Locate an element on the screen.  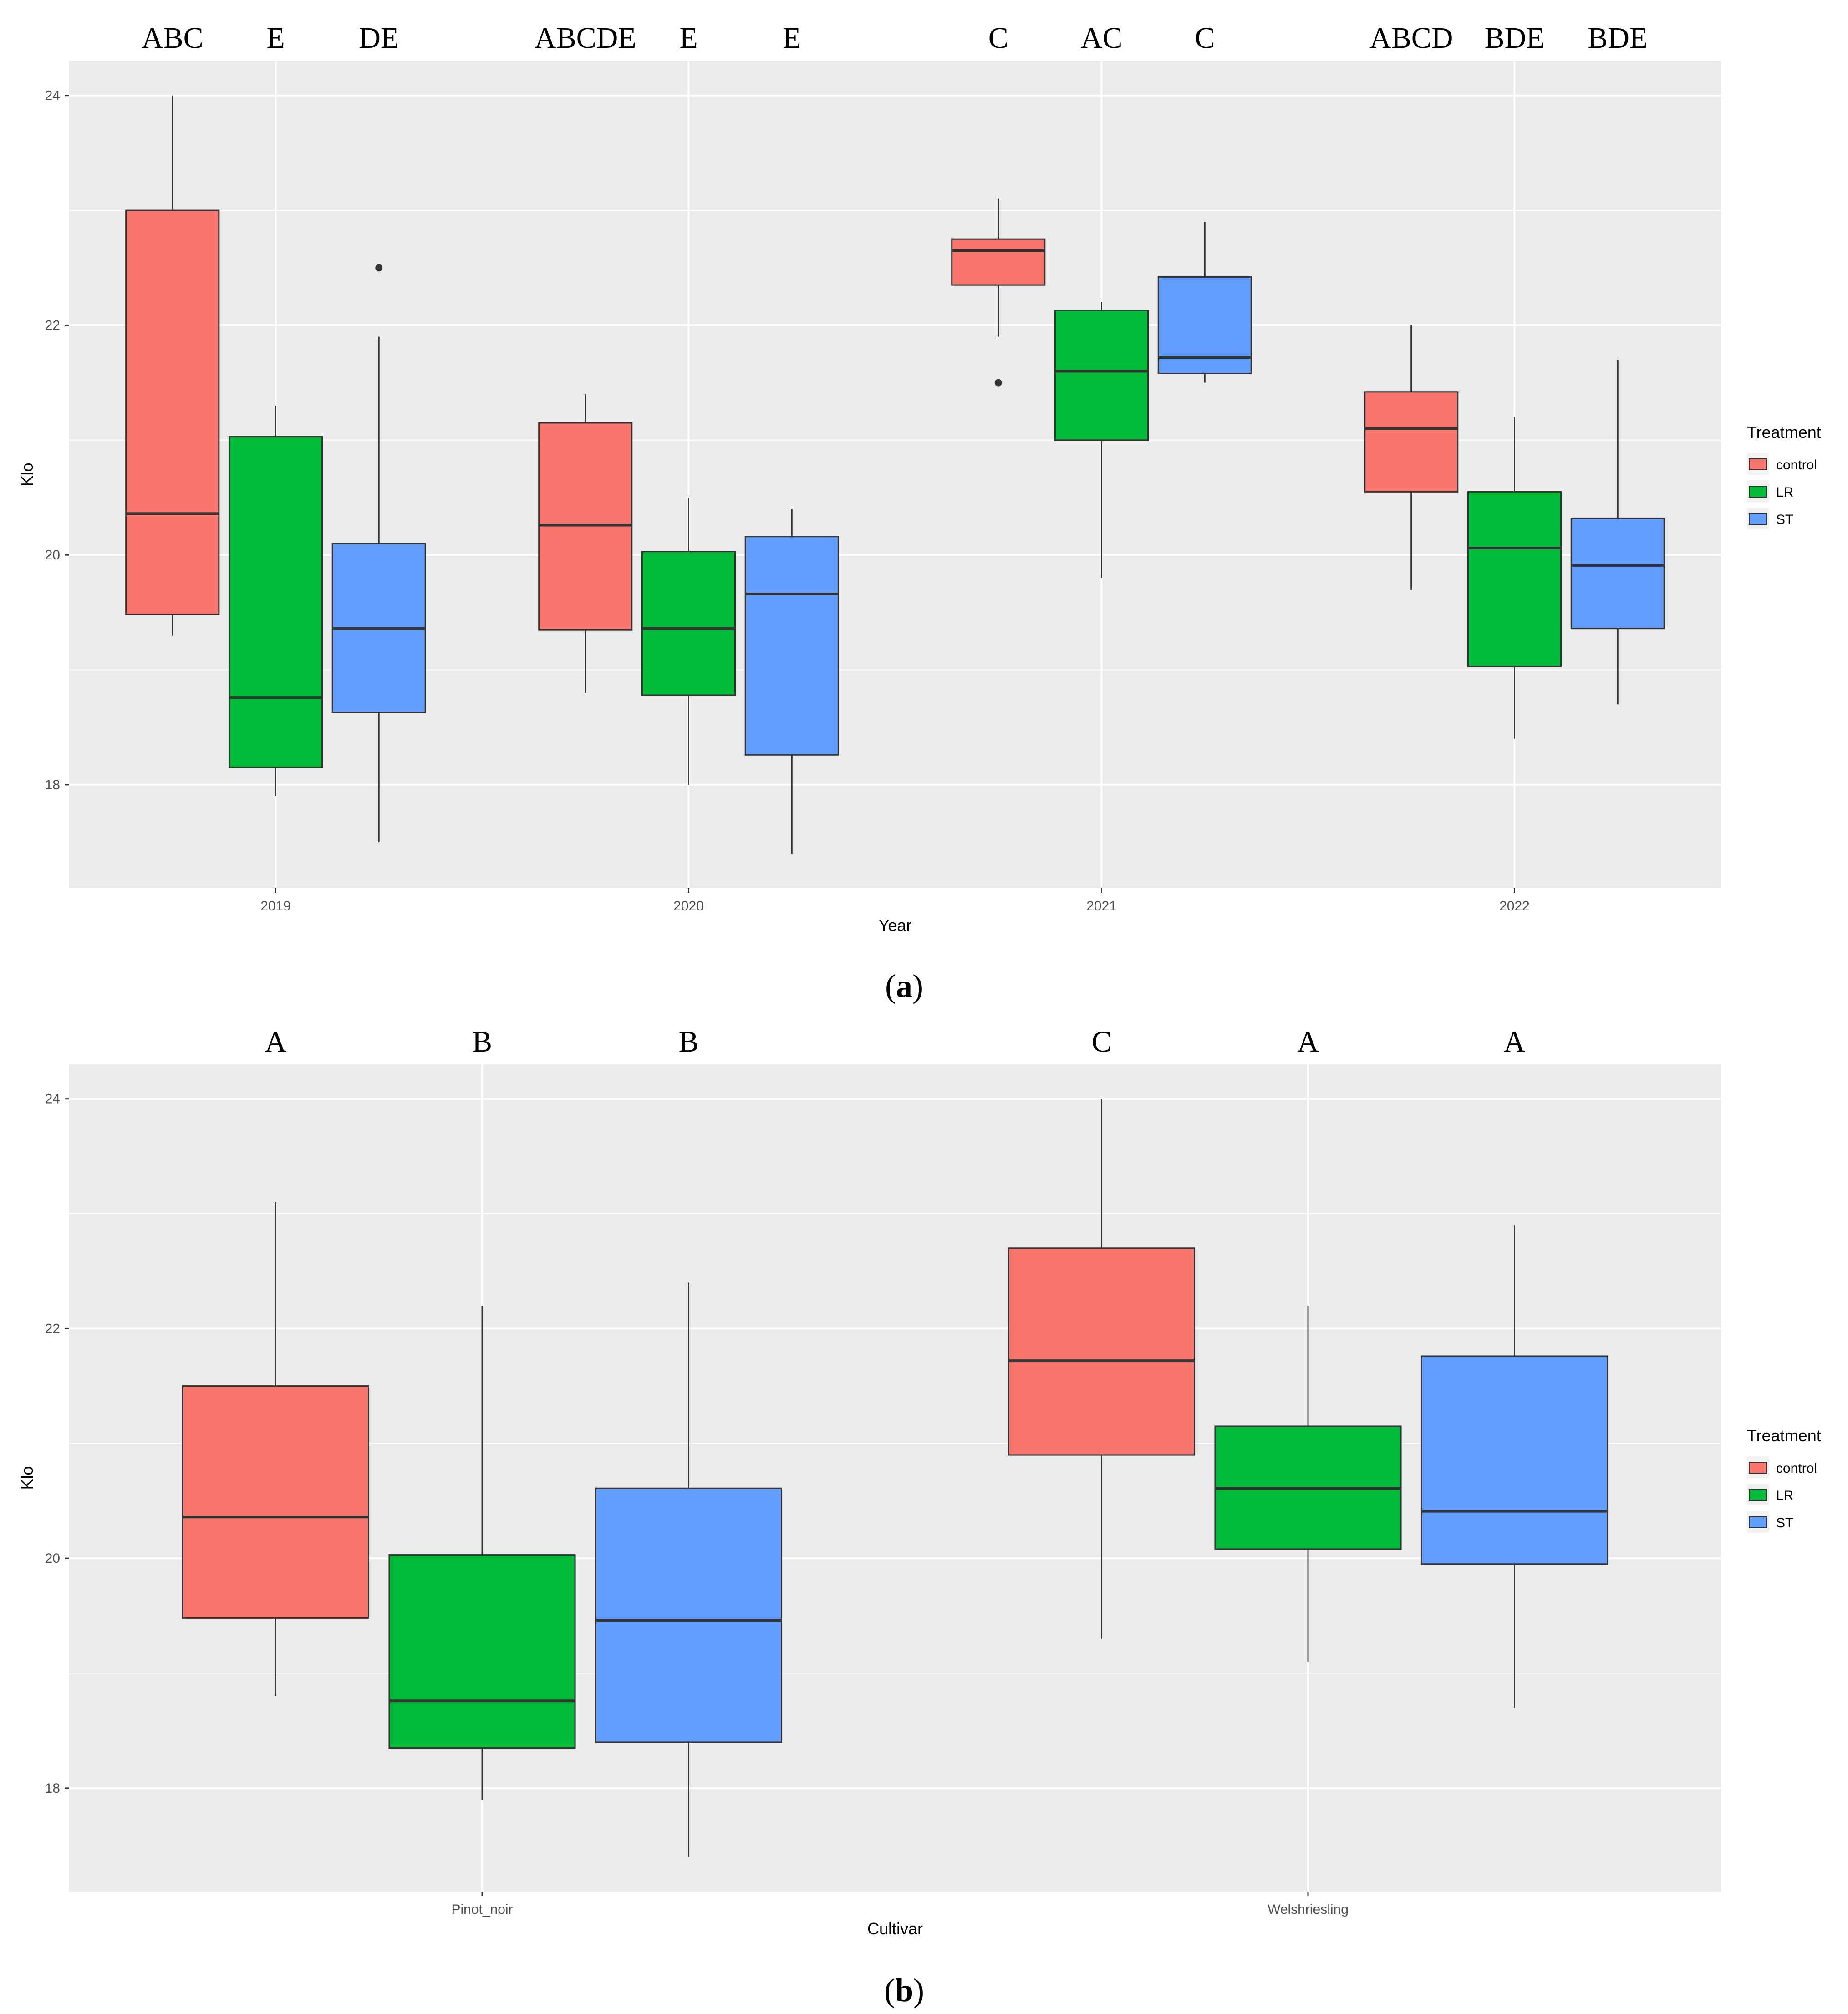
x-tick-label: 2021 is located at coordinates (1101, 906).